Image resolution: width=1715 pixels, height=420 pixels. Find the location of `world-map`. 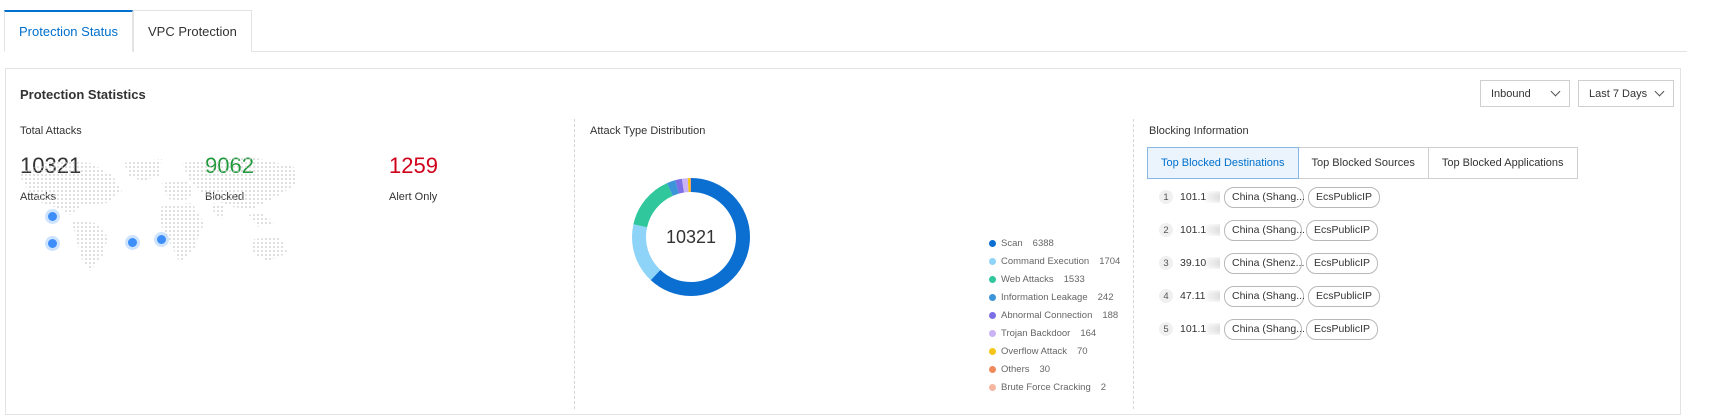

world-map is located at coordinates (157, 214).